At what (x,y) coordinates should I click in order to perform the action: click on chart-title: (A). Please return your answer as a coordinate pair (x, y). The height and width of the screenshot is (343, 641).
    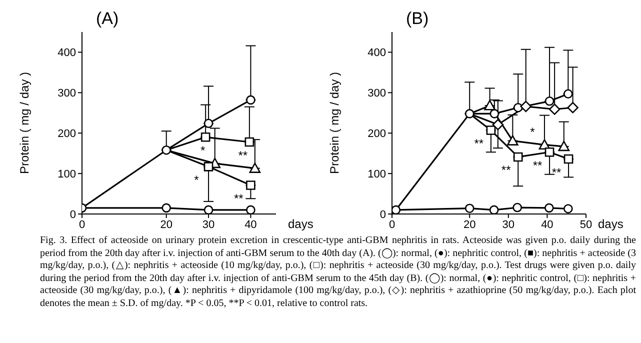
    Looking at the image, I should click on (107, 19).